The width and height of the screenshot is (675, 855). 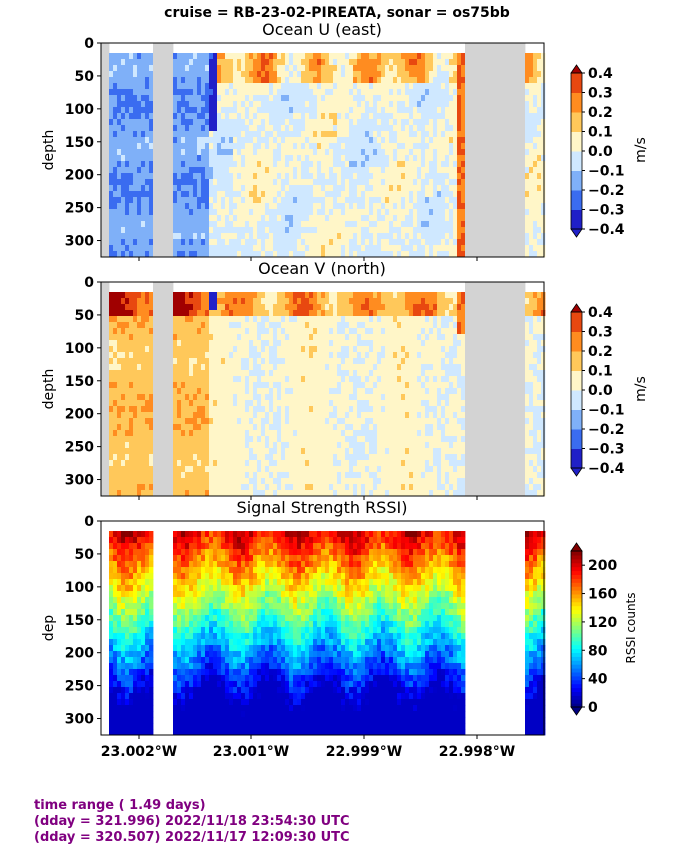 What do you see at coordinates (641, 150) in the screenshot?
I see `panel-ocean-u-colorbar-label: m/s` at bounding box center [641, 150].